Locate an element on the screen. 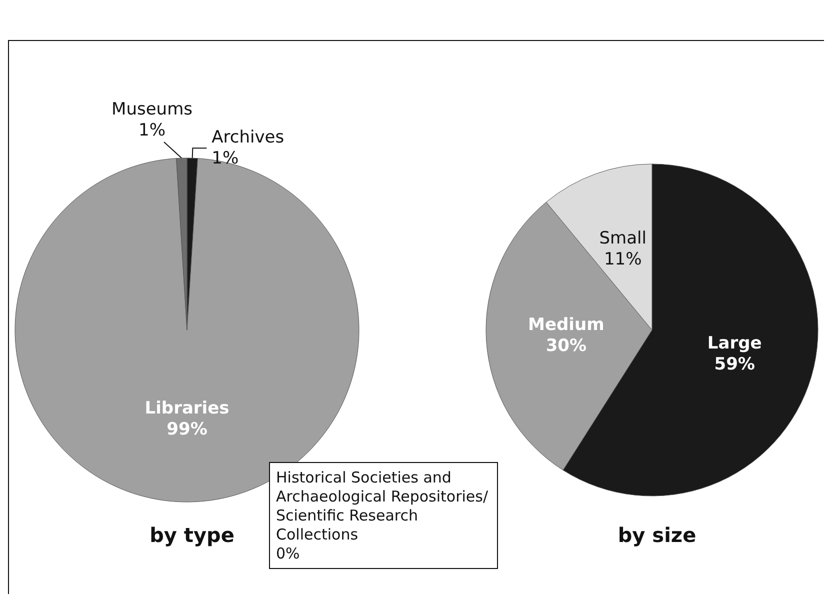 This screenshot has width=831, height=601. slice-label: Large is located at coordinates (734, 343).